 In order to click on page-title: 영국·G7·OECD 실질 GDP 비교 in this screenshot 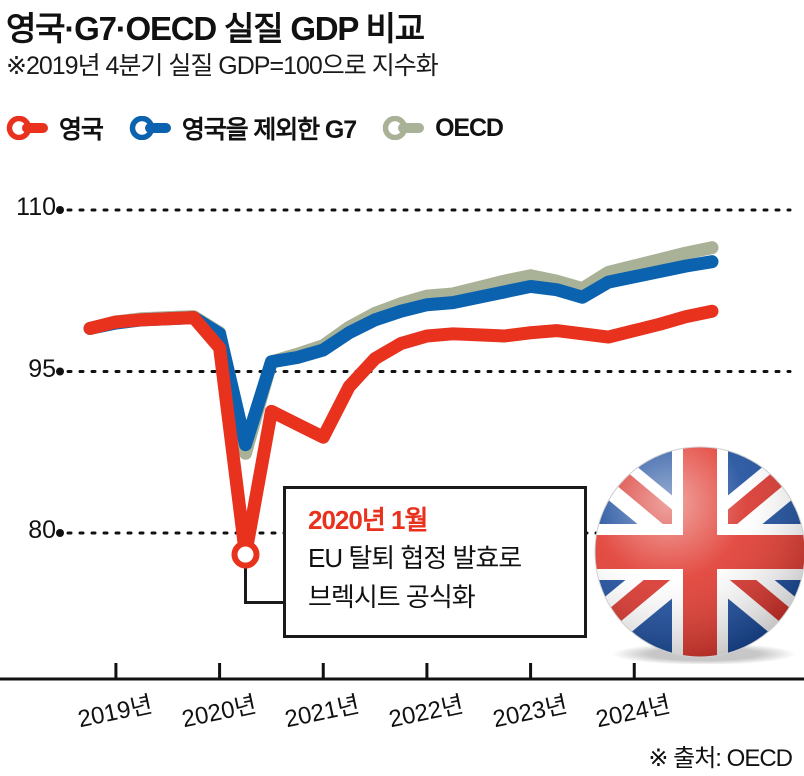, I will do `click(215, 28)`.